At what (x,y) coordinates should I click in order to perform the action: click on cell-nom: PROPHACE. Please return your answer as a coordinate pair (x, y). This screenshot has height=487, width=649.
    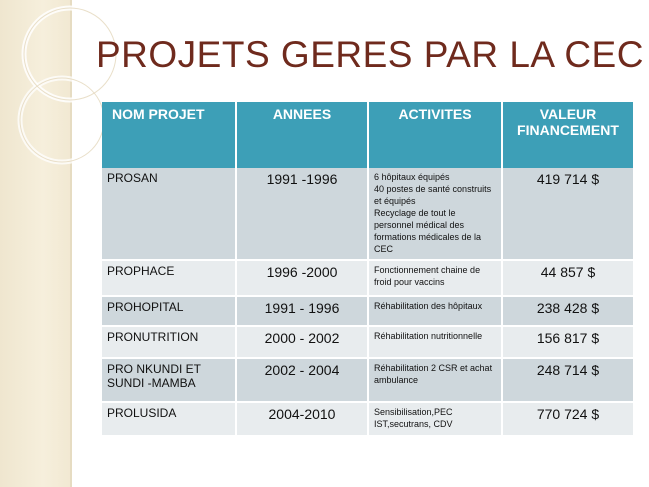
    Looking at the image, I should click on (169, 278).